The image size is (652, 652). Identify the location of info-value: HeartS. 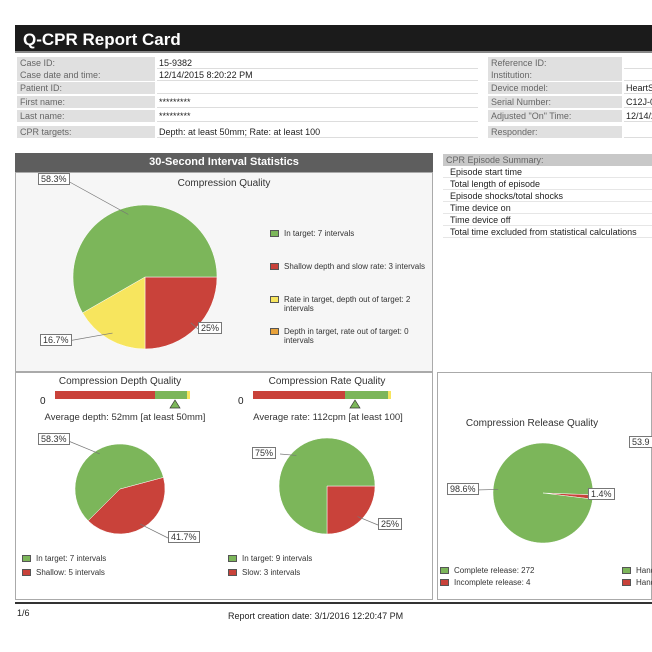
(638, 88).